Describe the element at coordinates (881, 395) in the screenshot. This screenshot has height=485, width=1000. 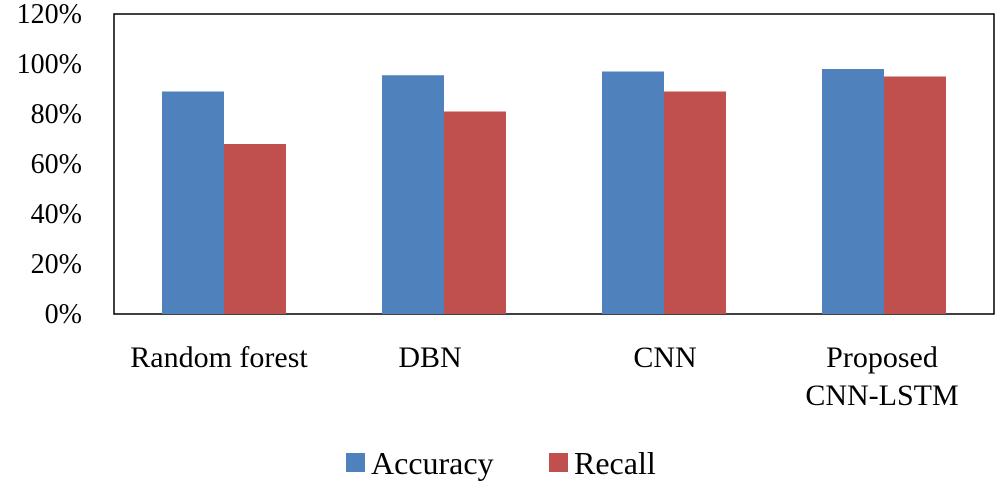
I see `x-category-label-line: CNN-LSTM` at that location.